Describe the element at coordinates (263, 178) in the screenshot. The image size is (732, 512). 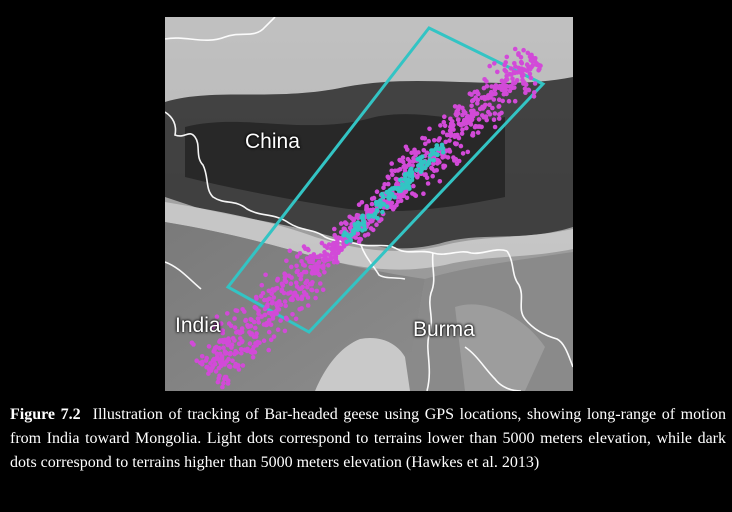
I see `border-china-india-west` at that location.